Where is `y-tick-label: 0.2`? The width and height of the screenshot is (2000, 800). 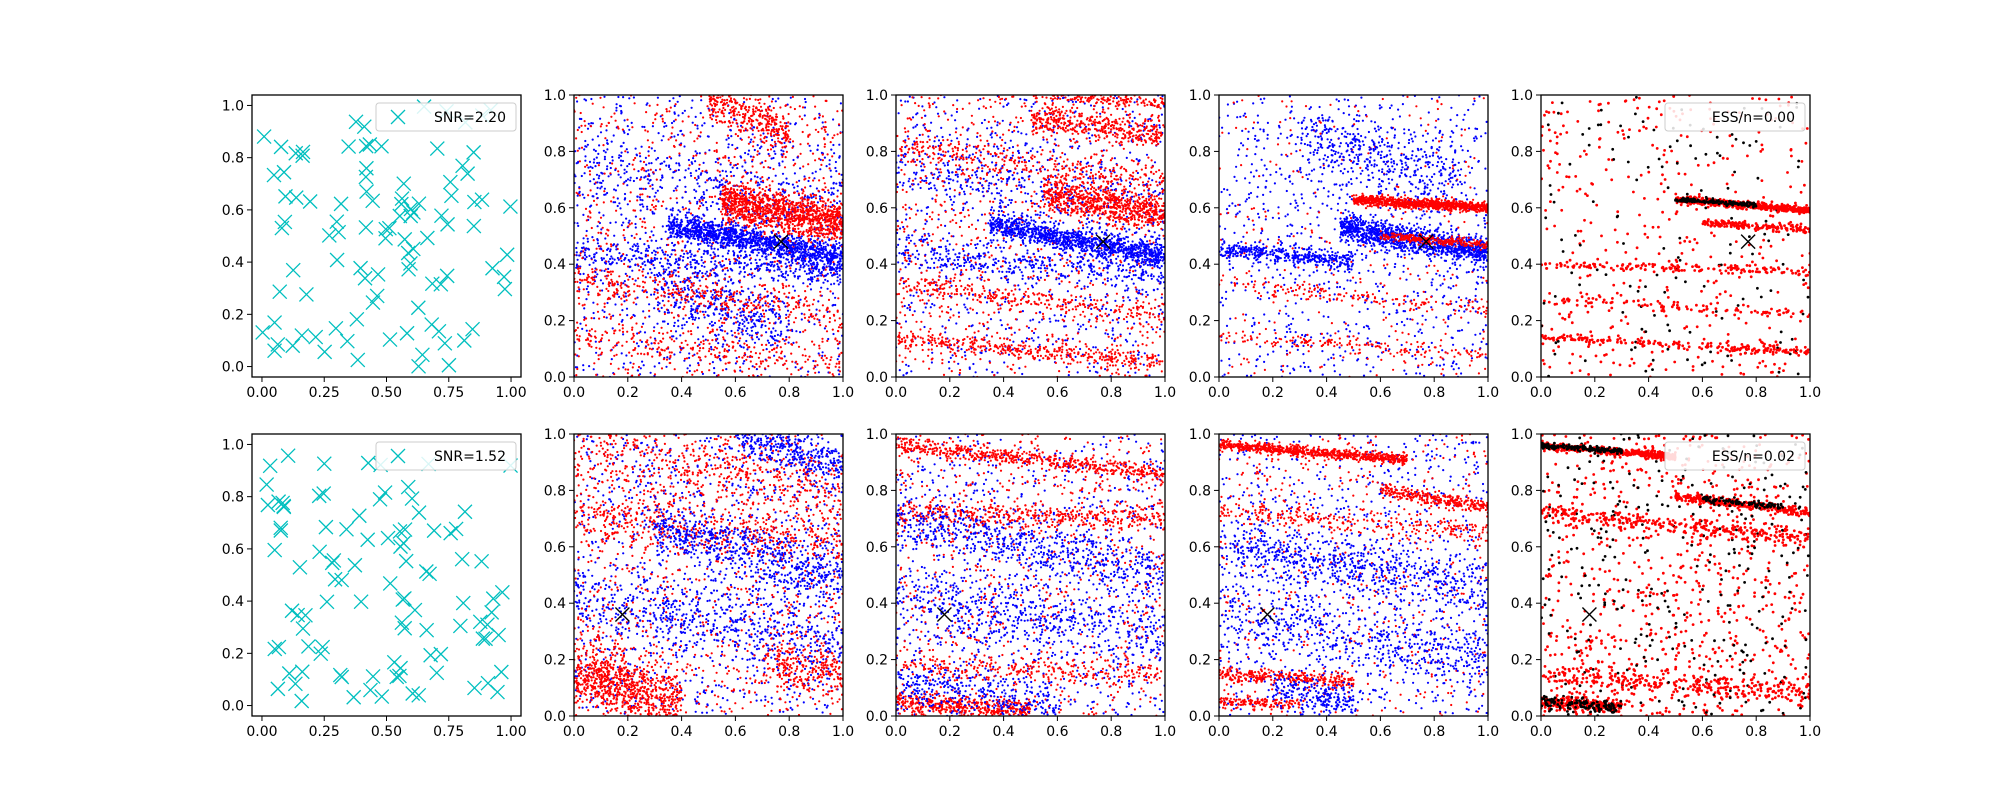 y-tick-label: 0.2 is located at coordinates (233, 315).